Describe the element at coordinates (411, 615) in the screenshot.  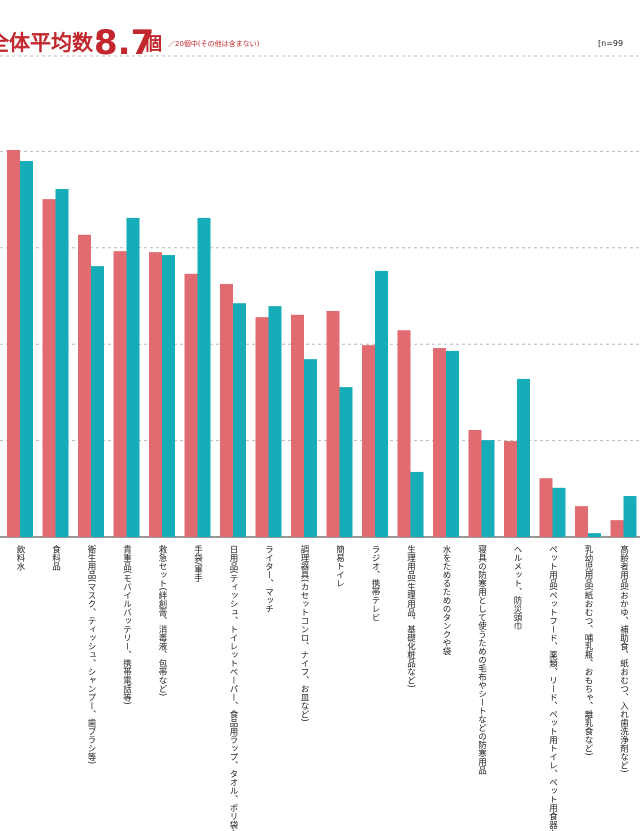
I see `x-tick-label: 生理用品(生理用品、基礎化粧品など)` at that location.